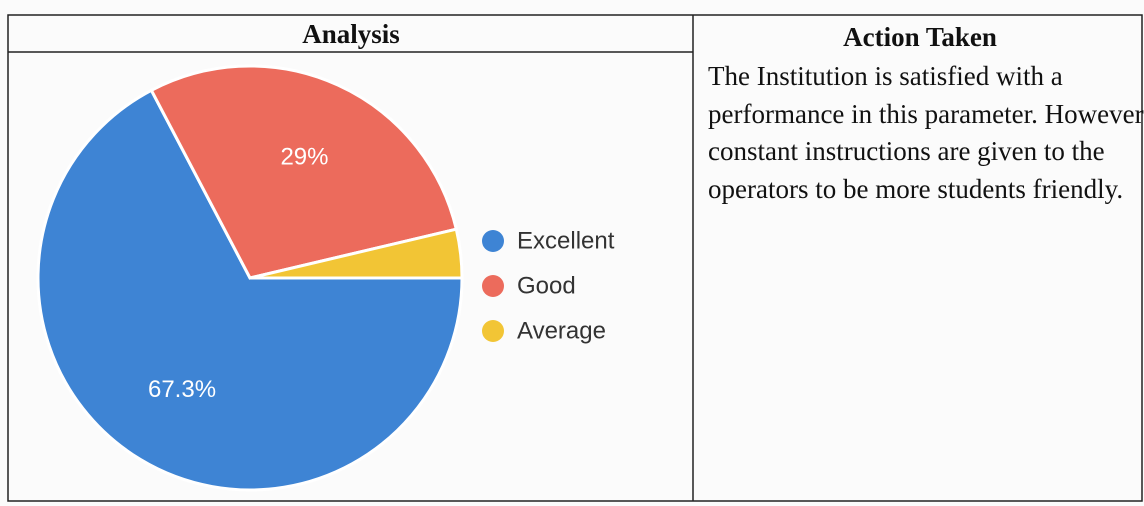  Describe the element at coordinates (304, 157) in the screenshot. I see `slice-label: 29%` at that location.